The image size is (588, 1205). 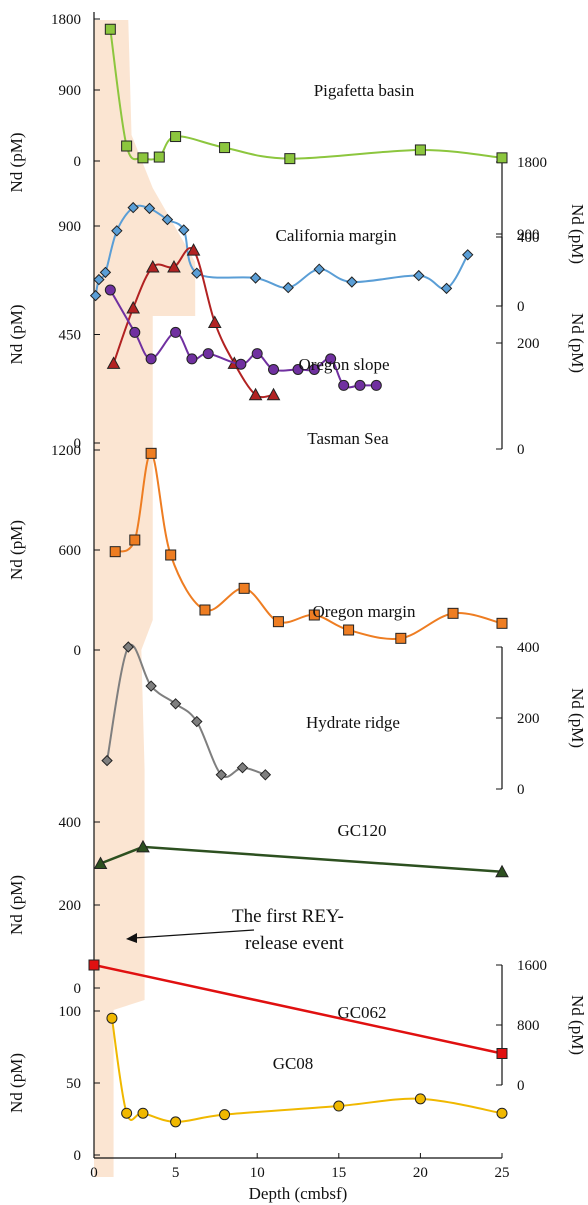 What do you see at coordinates (420, 1173) in the screenshot?
I see `x-tick-label: 20` at bounding box center [420, 1173].